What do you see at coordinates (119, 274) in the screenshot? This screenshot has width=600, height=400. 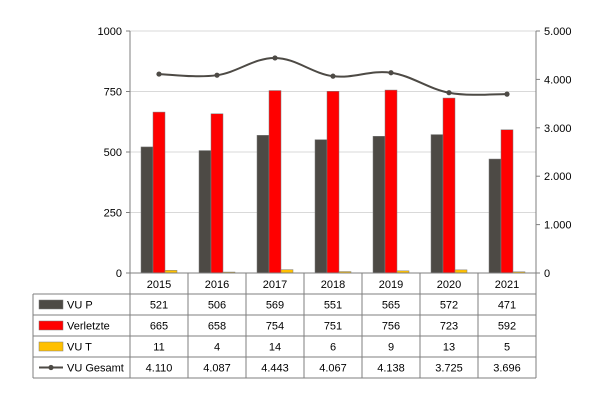 I see `left-tick-label: 0` at bounding box center [119, 274].